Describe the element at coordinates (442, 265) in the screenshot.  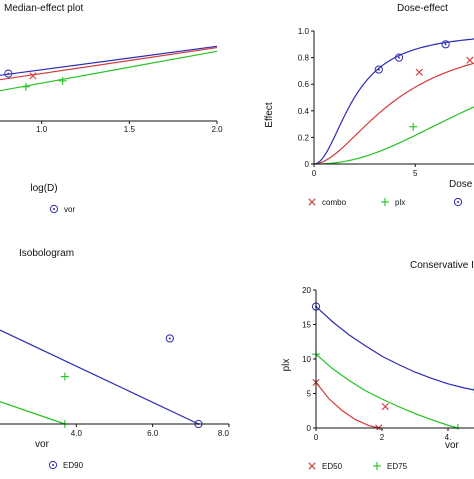
I see `chart-title: Conservative Iso` at that location.